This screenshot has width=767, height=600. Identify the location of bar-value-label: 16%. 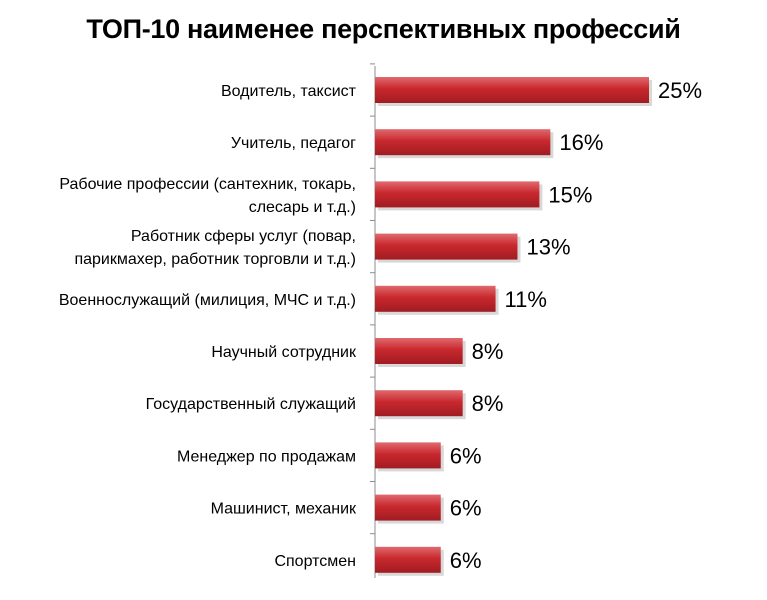
(581, 142).